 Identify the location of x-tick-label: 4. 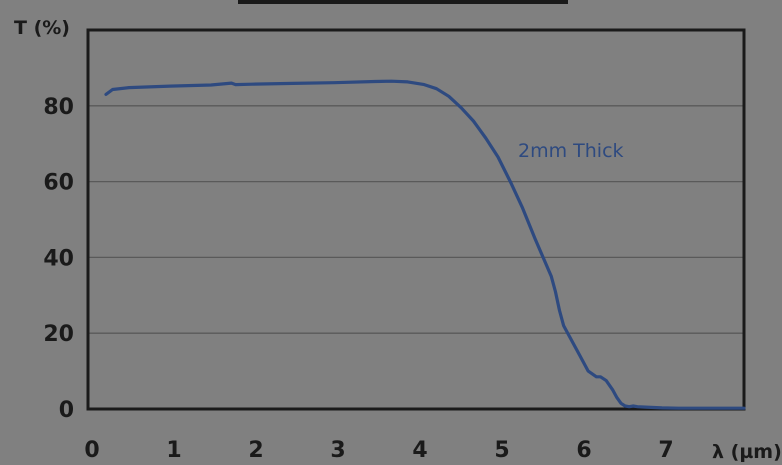
(419, 450).